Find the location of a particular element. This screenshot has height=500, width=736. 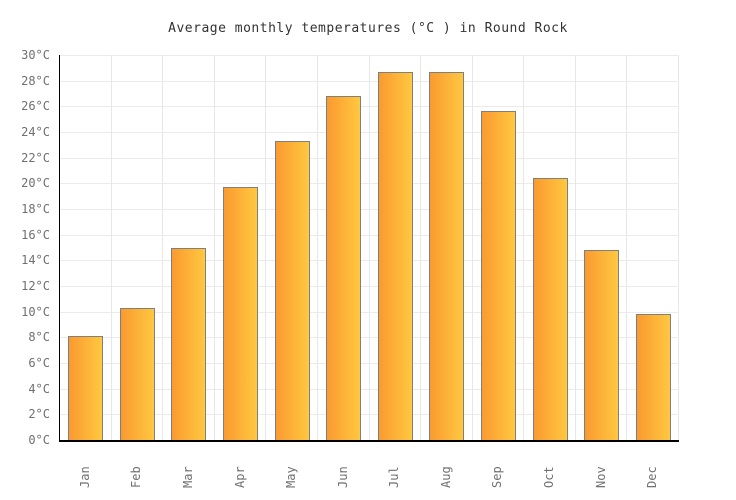

y-tick-label: 2°C is located at coordinates (39, 414).